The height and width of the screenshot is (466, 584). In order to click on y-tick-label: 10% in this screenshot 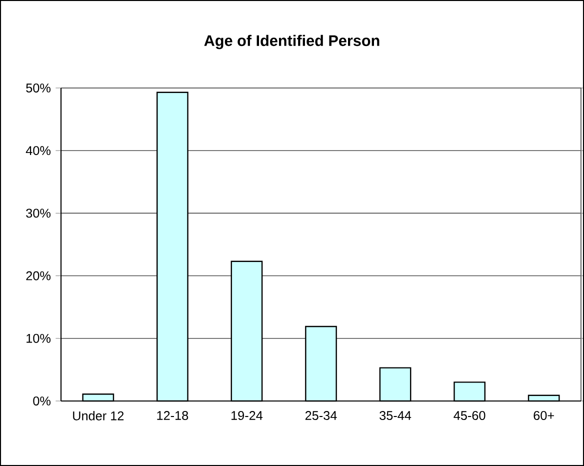, I will do `click(38, 338)`.